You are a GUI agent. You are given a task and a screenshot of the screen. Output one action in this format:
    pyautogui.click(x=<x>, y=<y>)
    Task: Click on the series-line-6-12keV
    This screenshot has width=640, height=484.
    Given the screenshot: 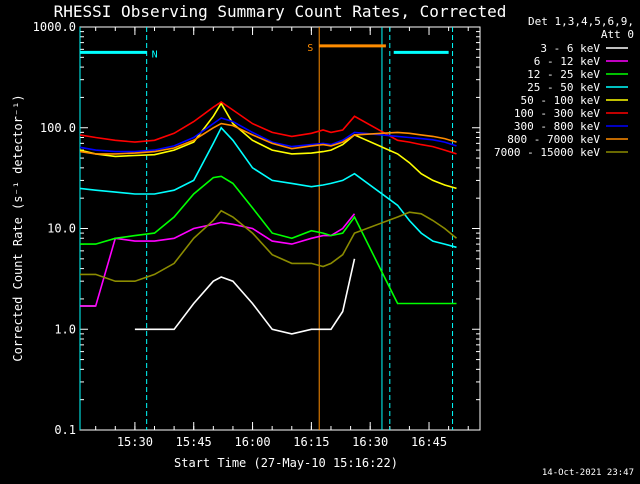 What is the action you would take?
    pyautogui.click(x=218, y=260)
    